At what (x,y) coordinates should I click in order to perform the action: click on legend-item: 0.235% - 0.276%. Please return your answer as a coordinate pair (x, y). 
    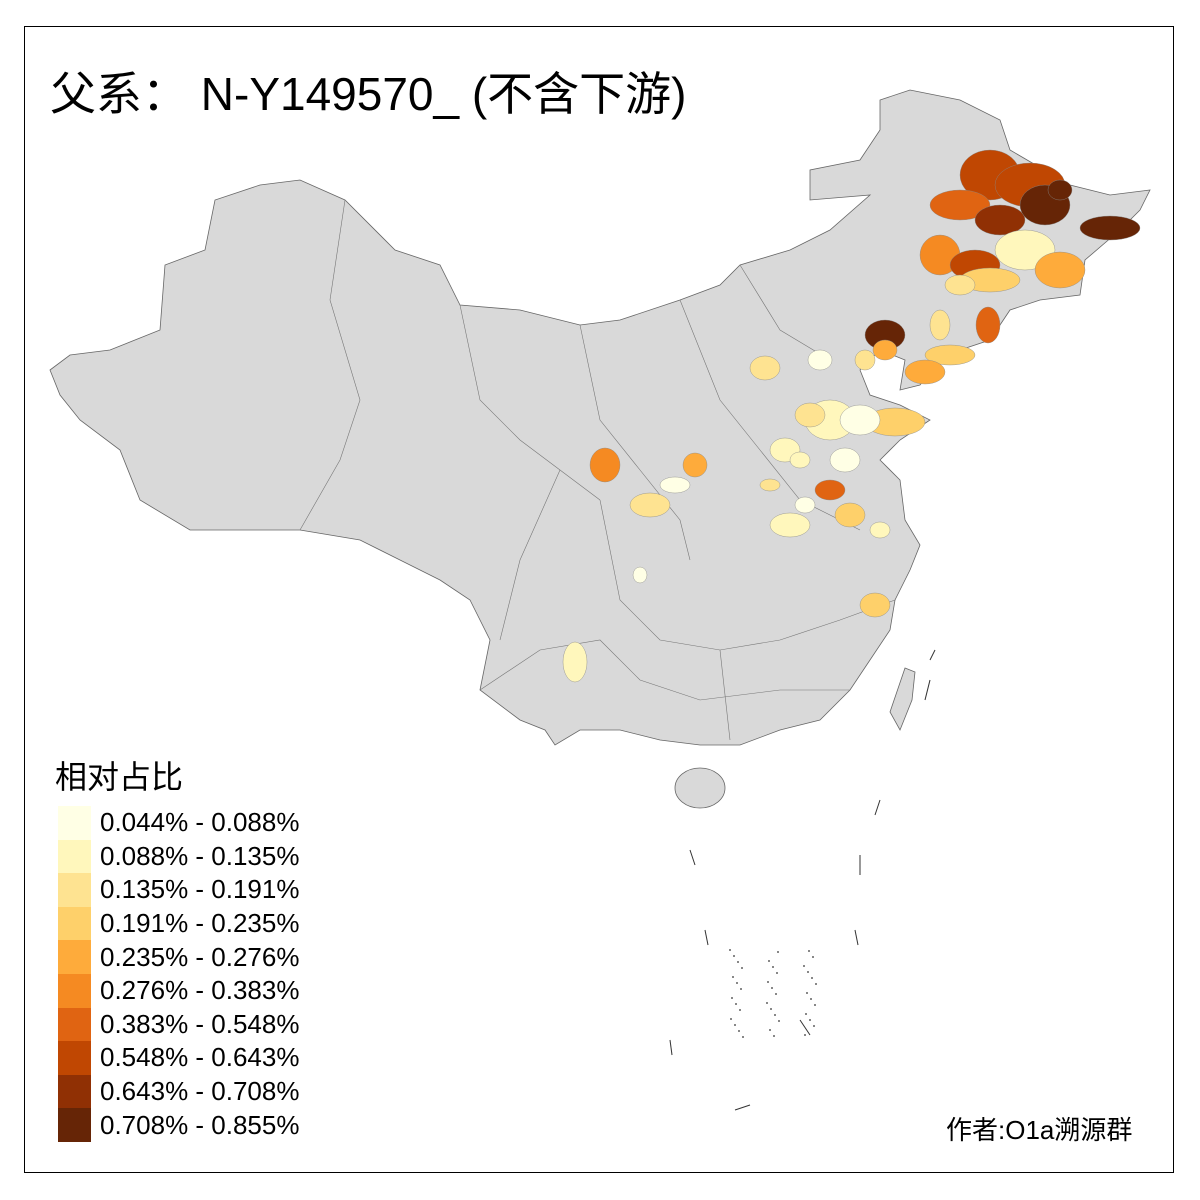
    Looking at the image, I should click on (178, 957).